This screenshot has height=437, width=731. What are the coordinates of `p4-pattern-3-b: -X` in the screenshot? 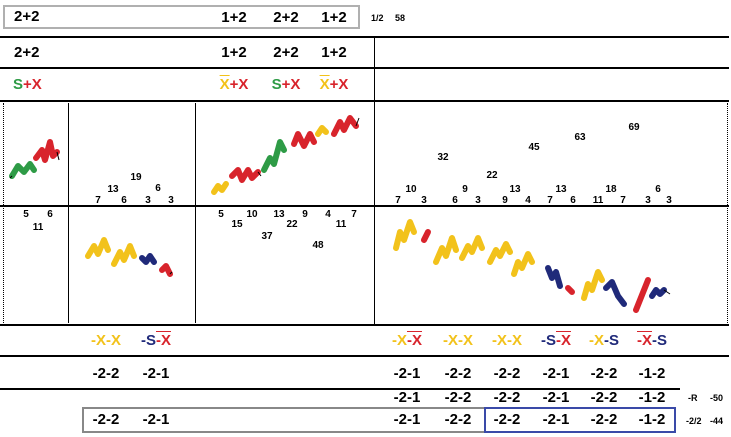 It's located at (514, 340).